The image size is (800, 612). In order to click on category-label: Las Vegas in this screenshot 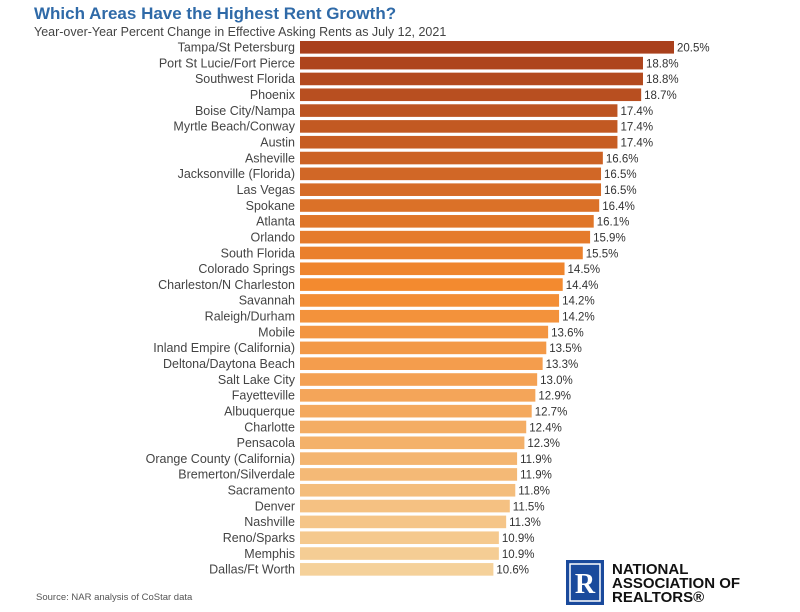, I will do `click(266, 190)`.